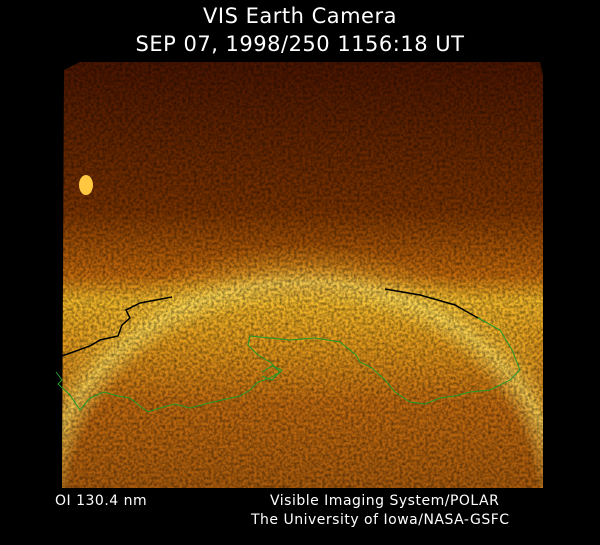 The image size is (600, 545). Describe the element at coordinates (86, 185) in the screenshot. I see `bright-spot` at that location.